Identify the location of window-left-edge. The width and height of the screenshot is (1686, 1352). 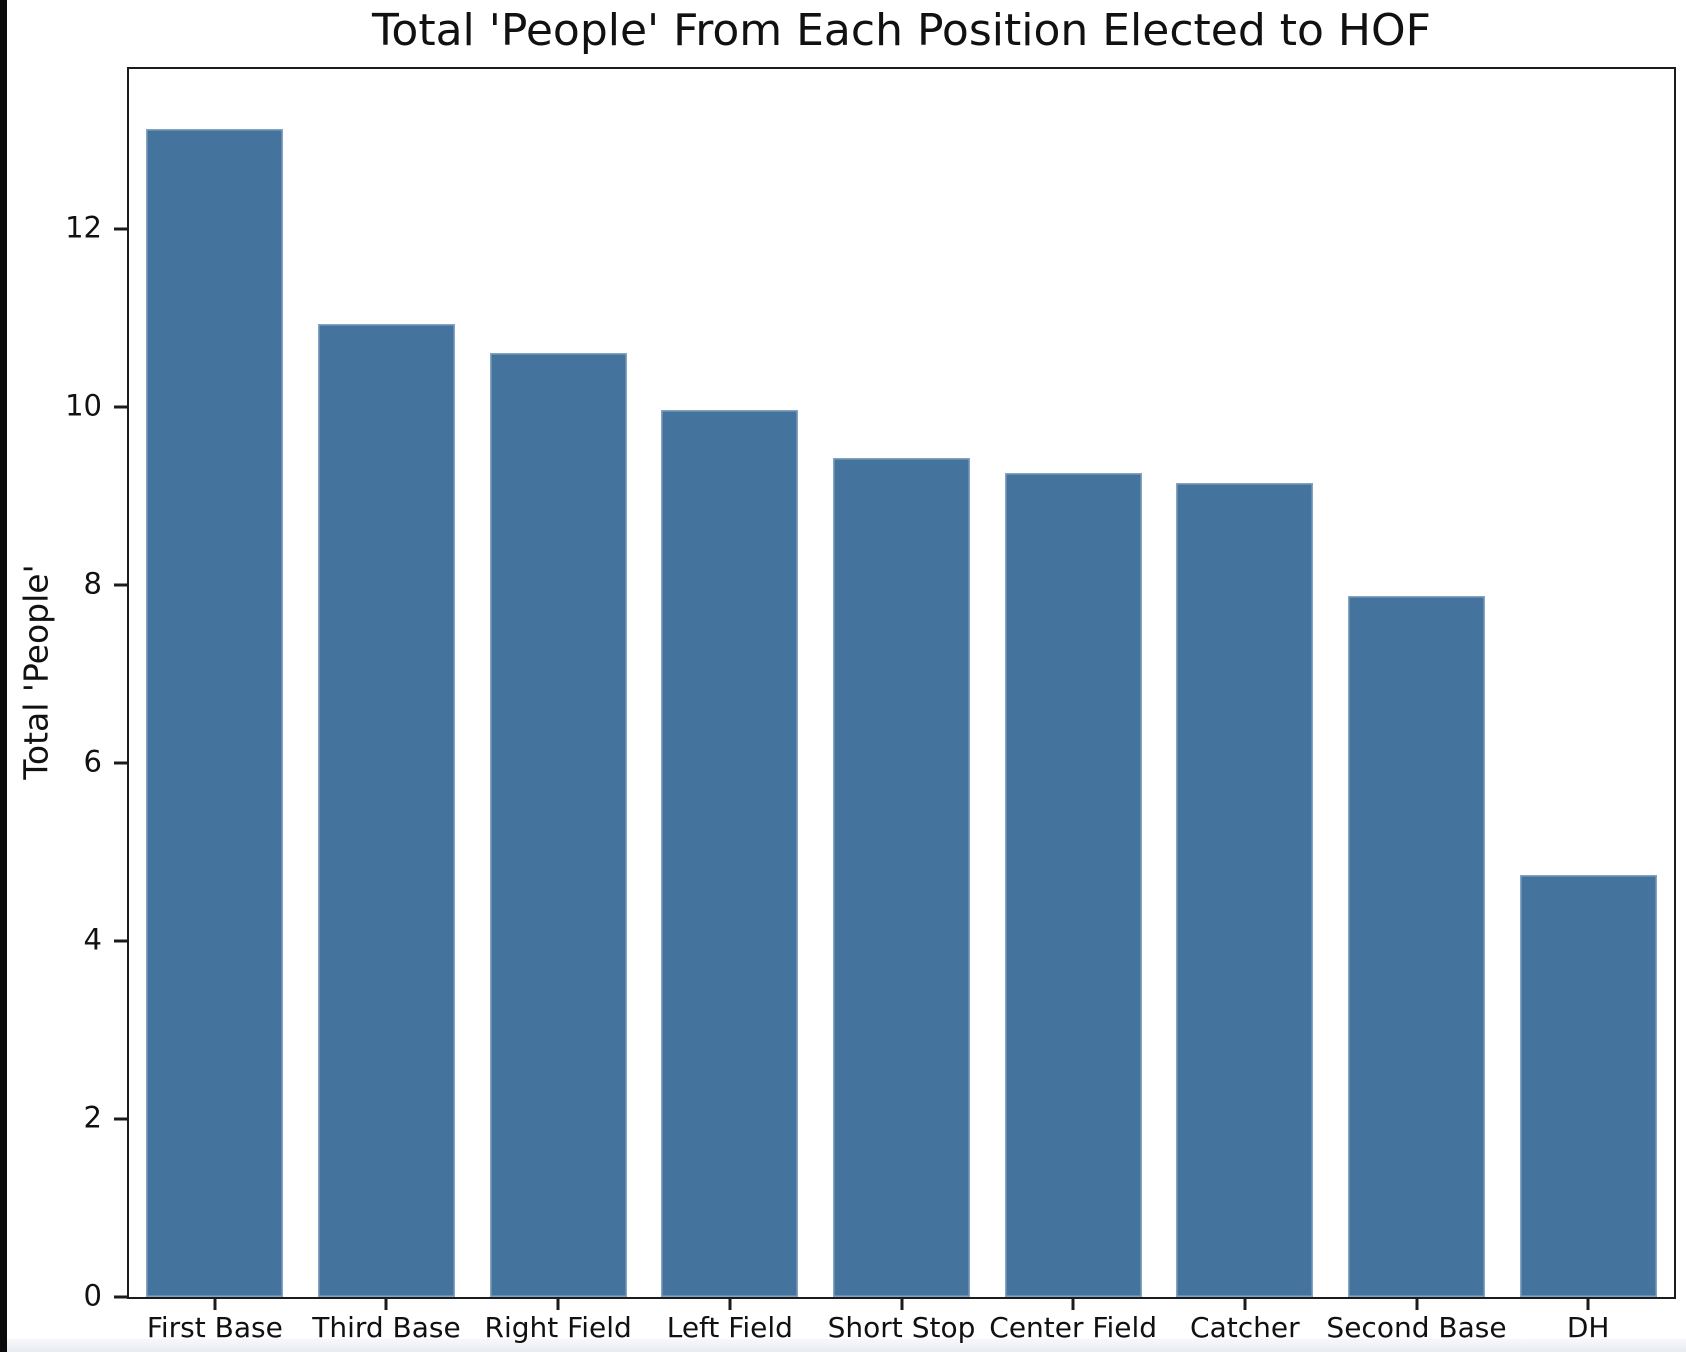
(3, 676).